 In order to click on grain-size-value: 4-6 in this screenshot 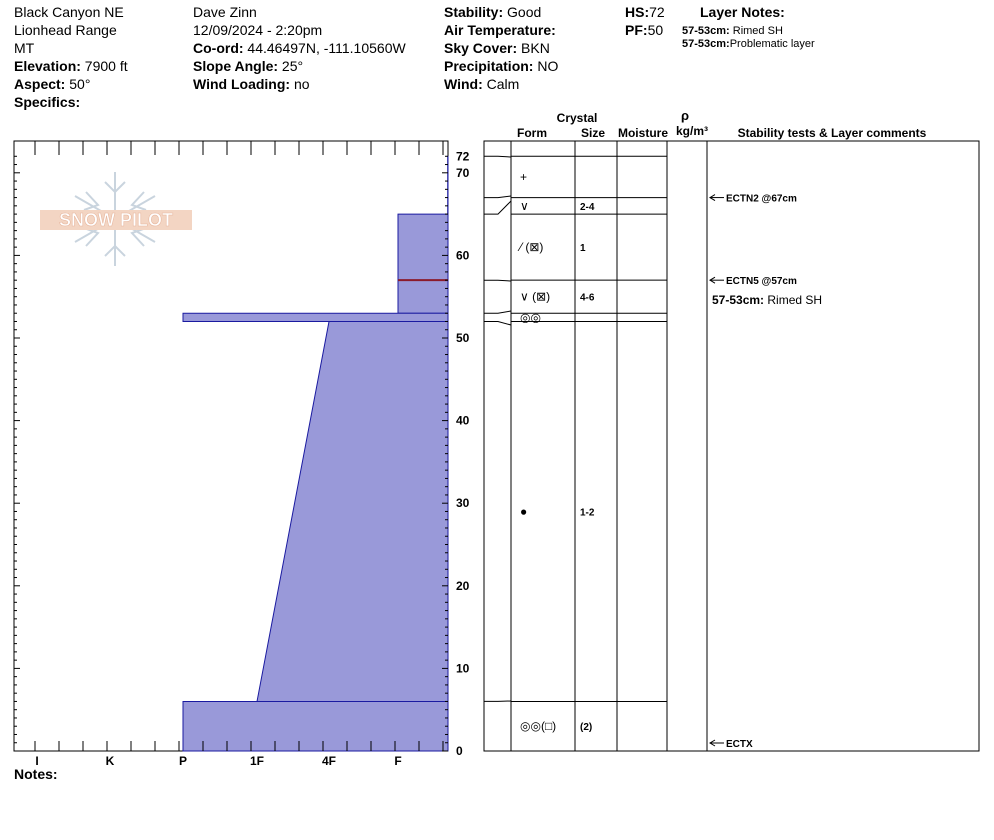, I will do `click(587, 298)`.